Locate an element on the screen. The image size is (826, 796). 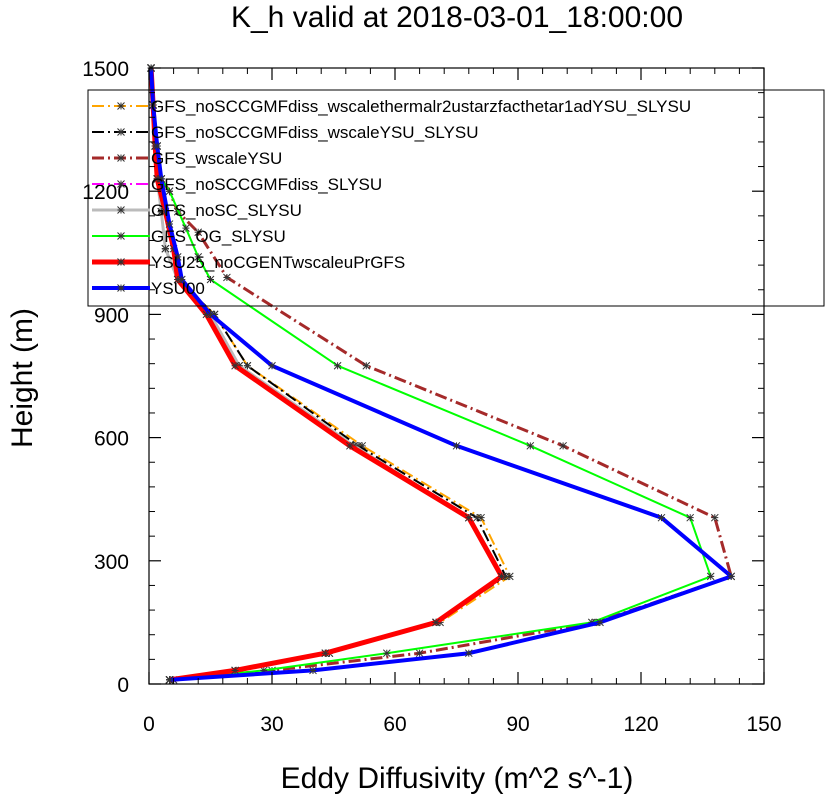
legend-label-gfs-og-slysu: GFS_OG_SLYSU is located at coordinates (218, 236).